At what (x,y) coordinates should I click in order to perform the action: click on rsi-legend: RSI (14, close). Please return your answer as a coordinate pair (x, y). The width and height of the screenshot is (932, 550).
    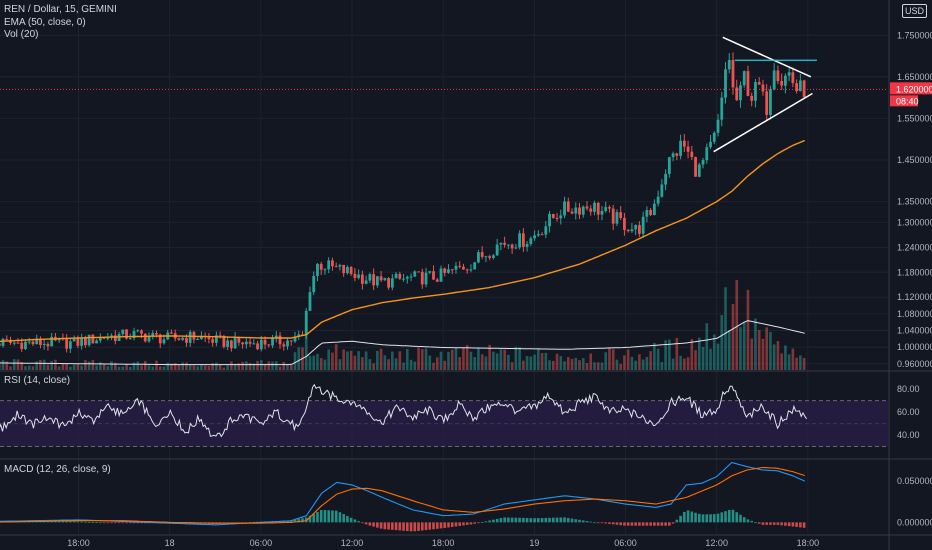
    Looking at the image, I should click on (37, 380).